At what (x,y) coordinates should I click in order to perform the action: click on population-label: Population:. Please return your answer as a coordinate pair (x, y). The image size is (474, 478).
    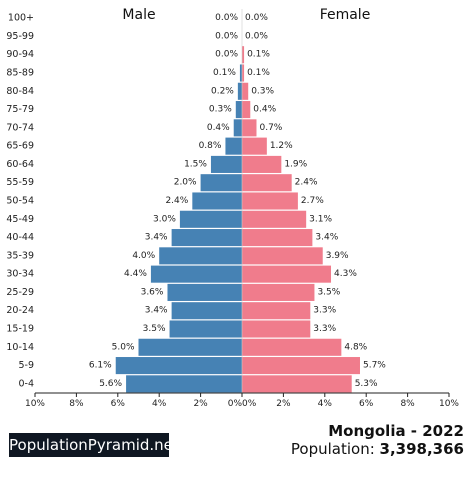
    Looking at the image, I should click on (335, 449).